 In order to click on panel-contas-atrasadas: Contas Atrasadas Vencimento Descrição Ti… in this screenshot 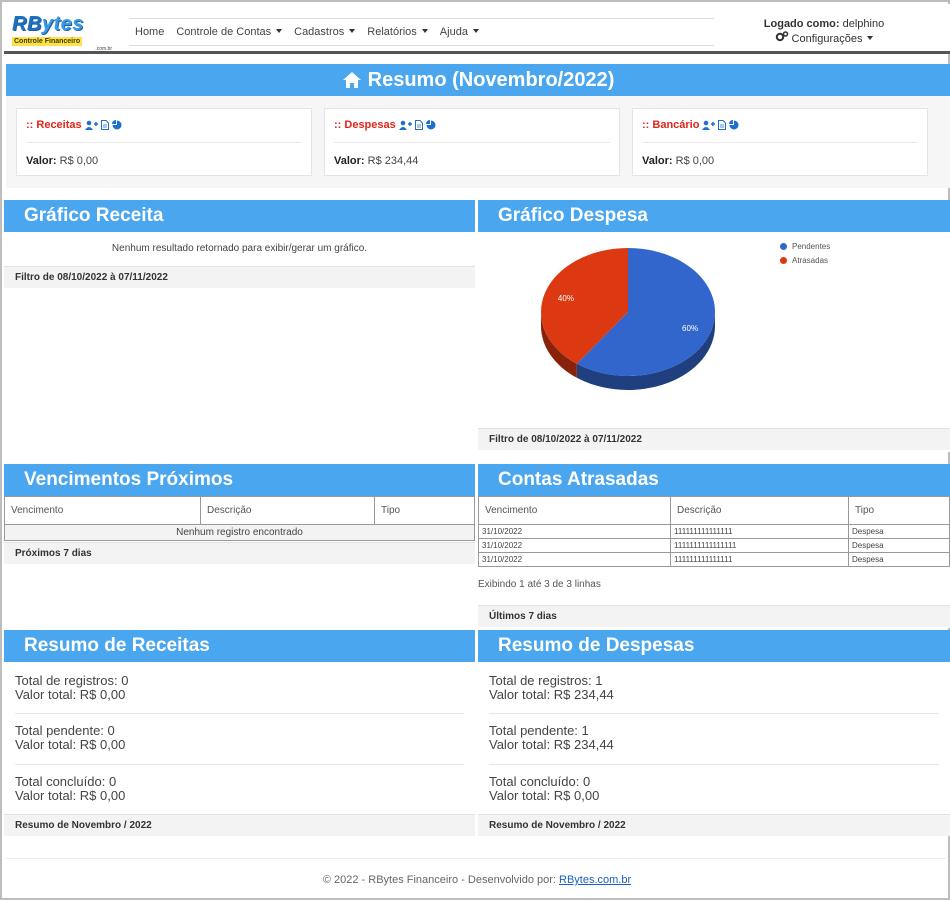, I will do `click(714, 546)`.